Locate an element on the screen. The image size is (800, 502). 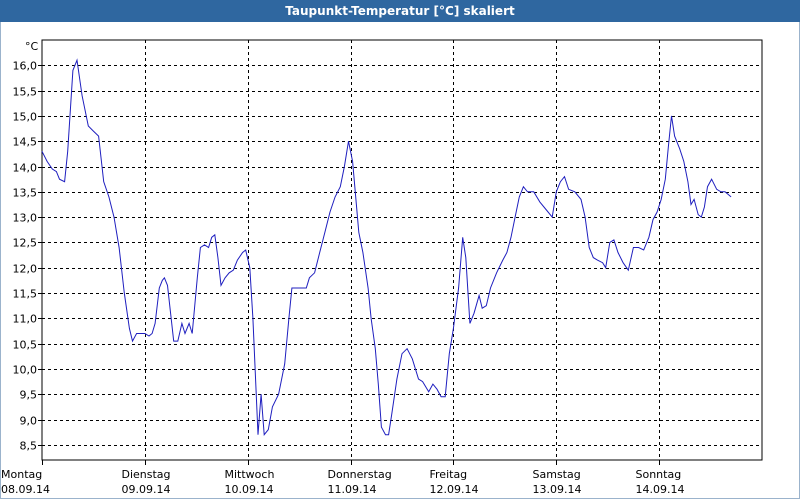
y-tick-label: 15,5 is located at coordinates (25, 92).